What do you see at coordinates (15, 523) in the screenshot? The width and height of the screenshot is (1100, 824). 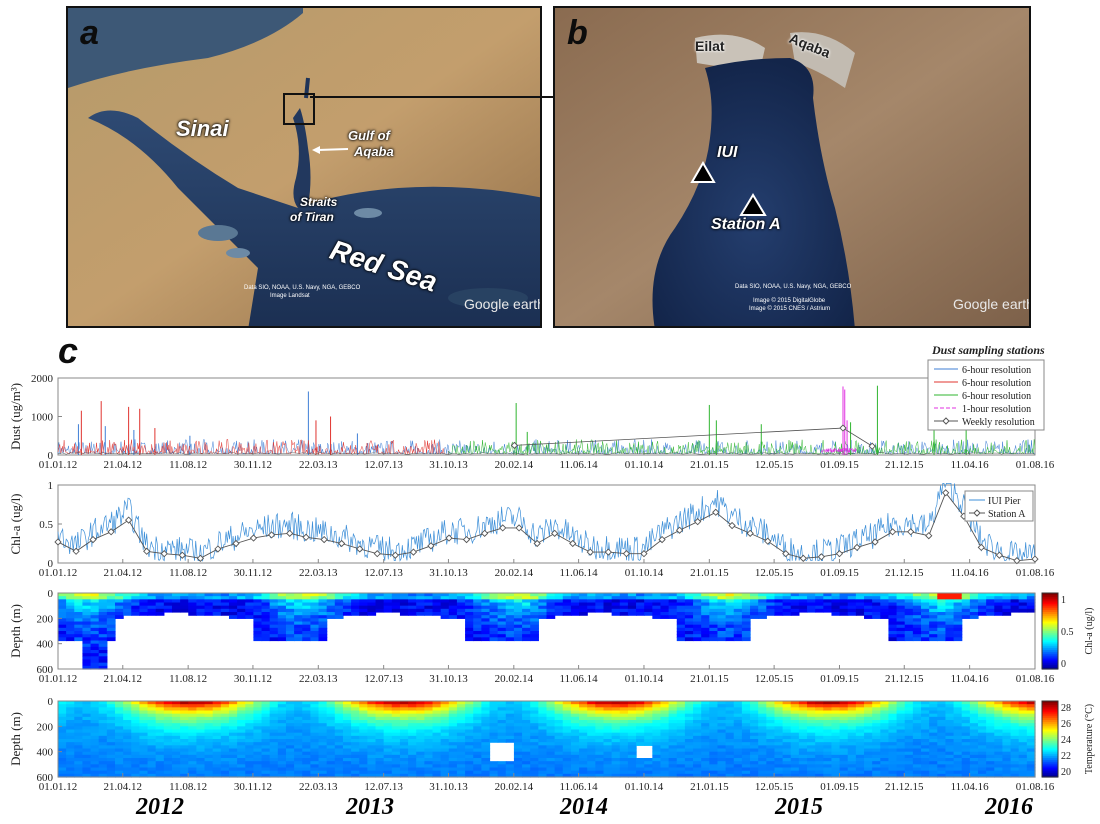 I see `y-axis-label: Chl-a (ug/l)` at bounding box center [15, 523].